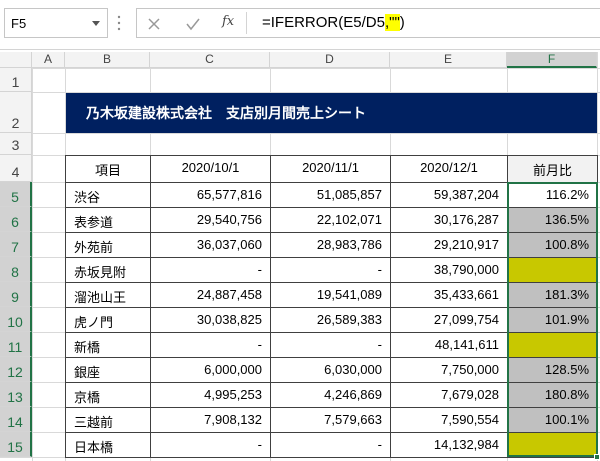 The height and width of the screenshot is (461, 600). I want to click on divider, so click(246, 23).